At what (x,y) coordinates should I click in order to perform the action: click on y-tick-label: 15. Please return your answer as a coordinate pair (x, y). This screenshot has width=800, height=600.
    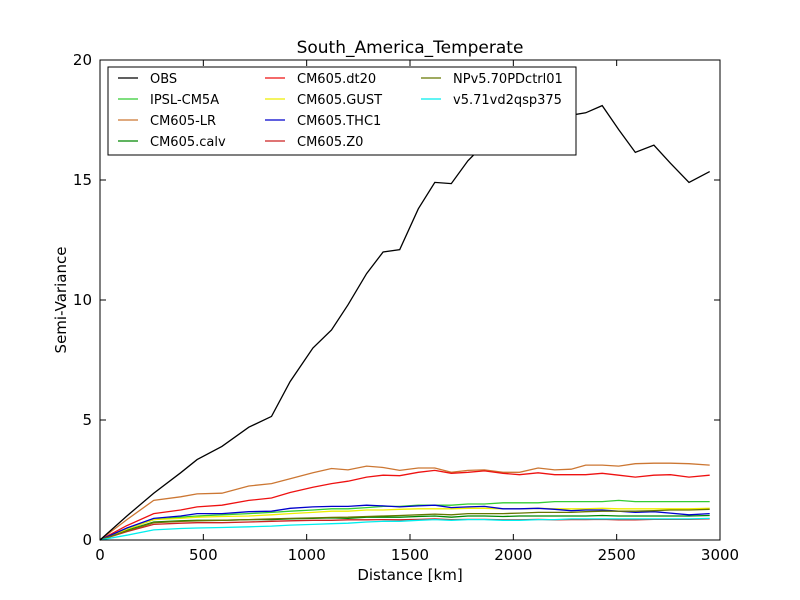
    Looking at the image, I should click on (82, 180).